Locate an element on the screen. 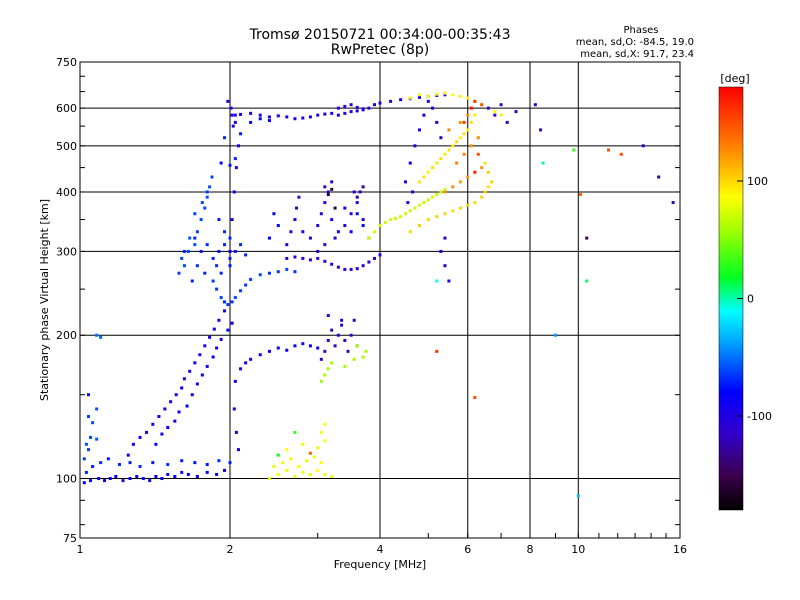 The image size is (800, 600). x-tick-label: 16 is located at coordinates (680, 549).